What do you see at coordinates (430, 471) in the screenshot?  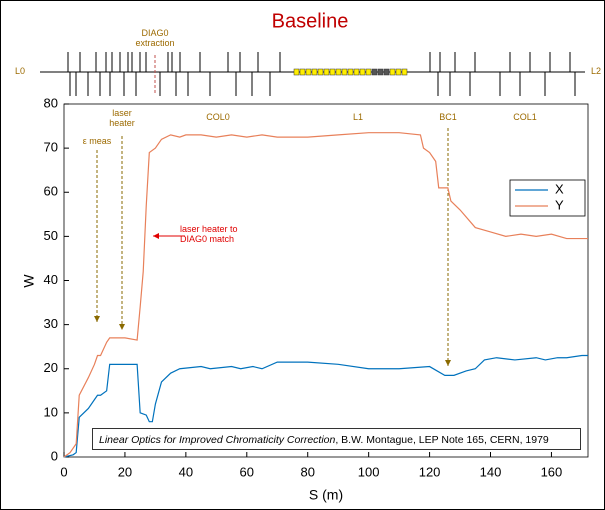 I see `x-tick-label: 120` at bounding box center [430, 471].